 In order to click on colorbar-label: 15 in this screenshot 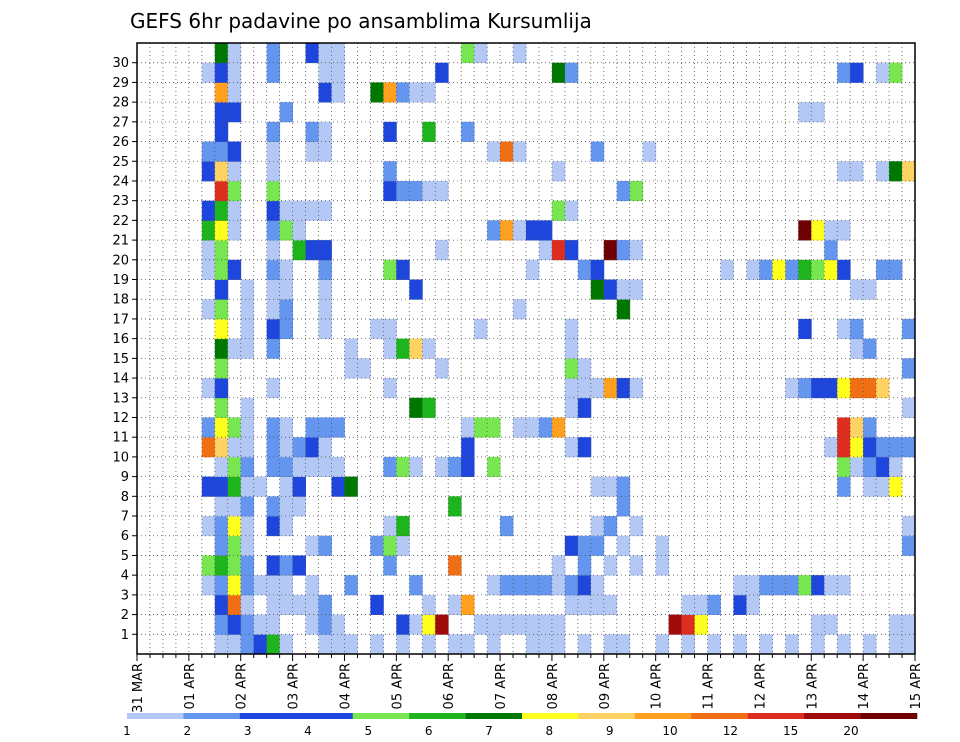, I will do `click(790, 731)`.